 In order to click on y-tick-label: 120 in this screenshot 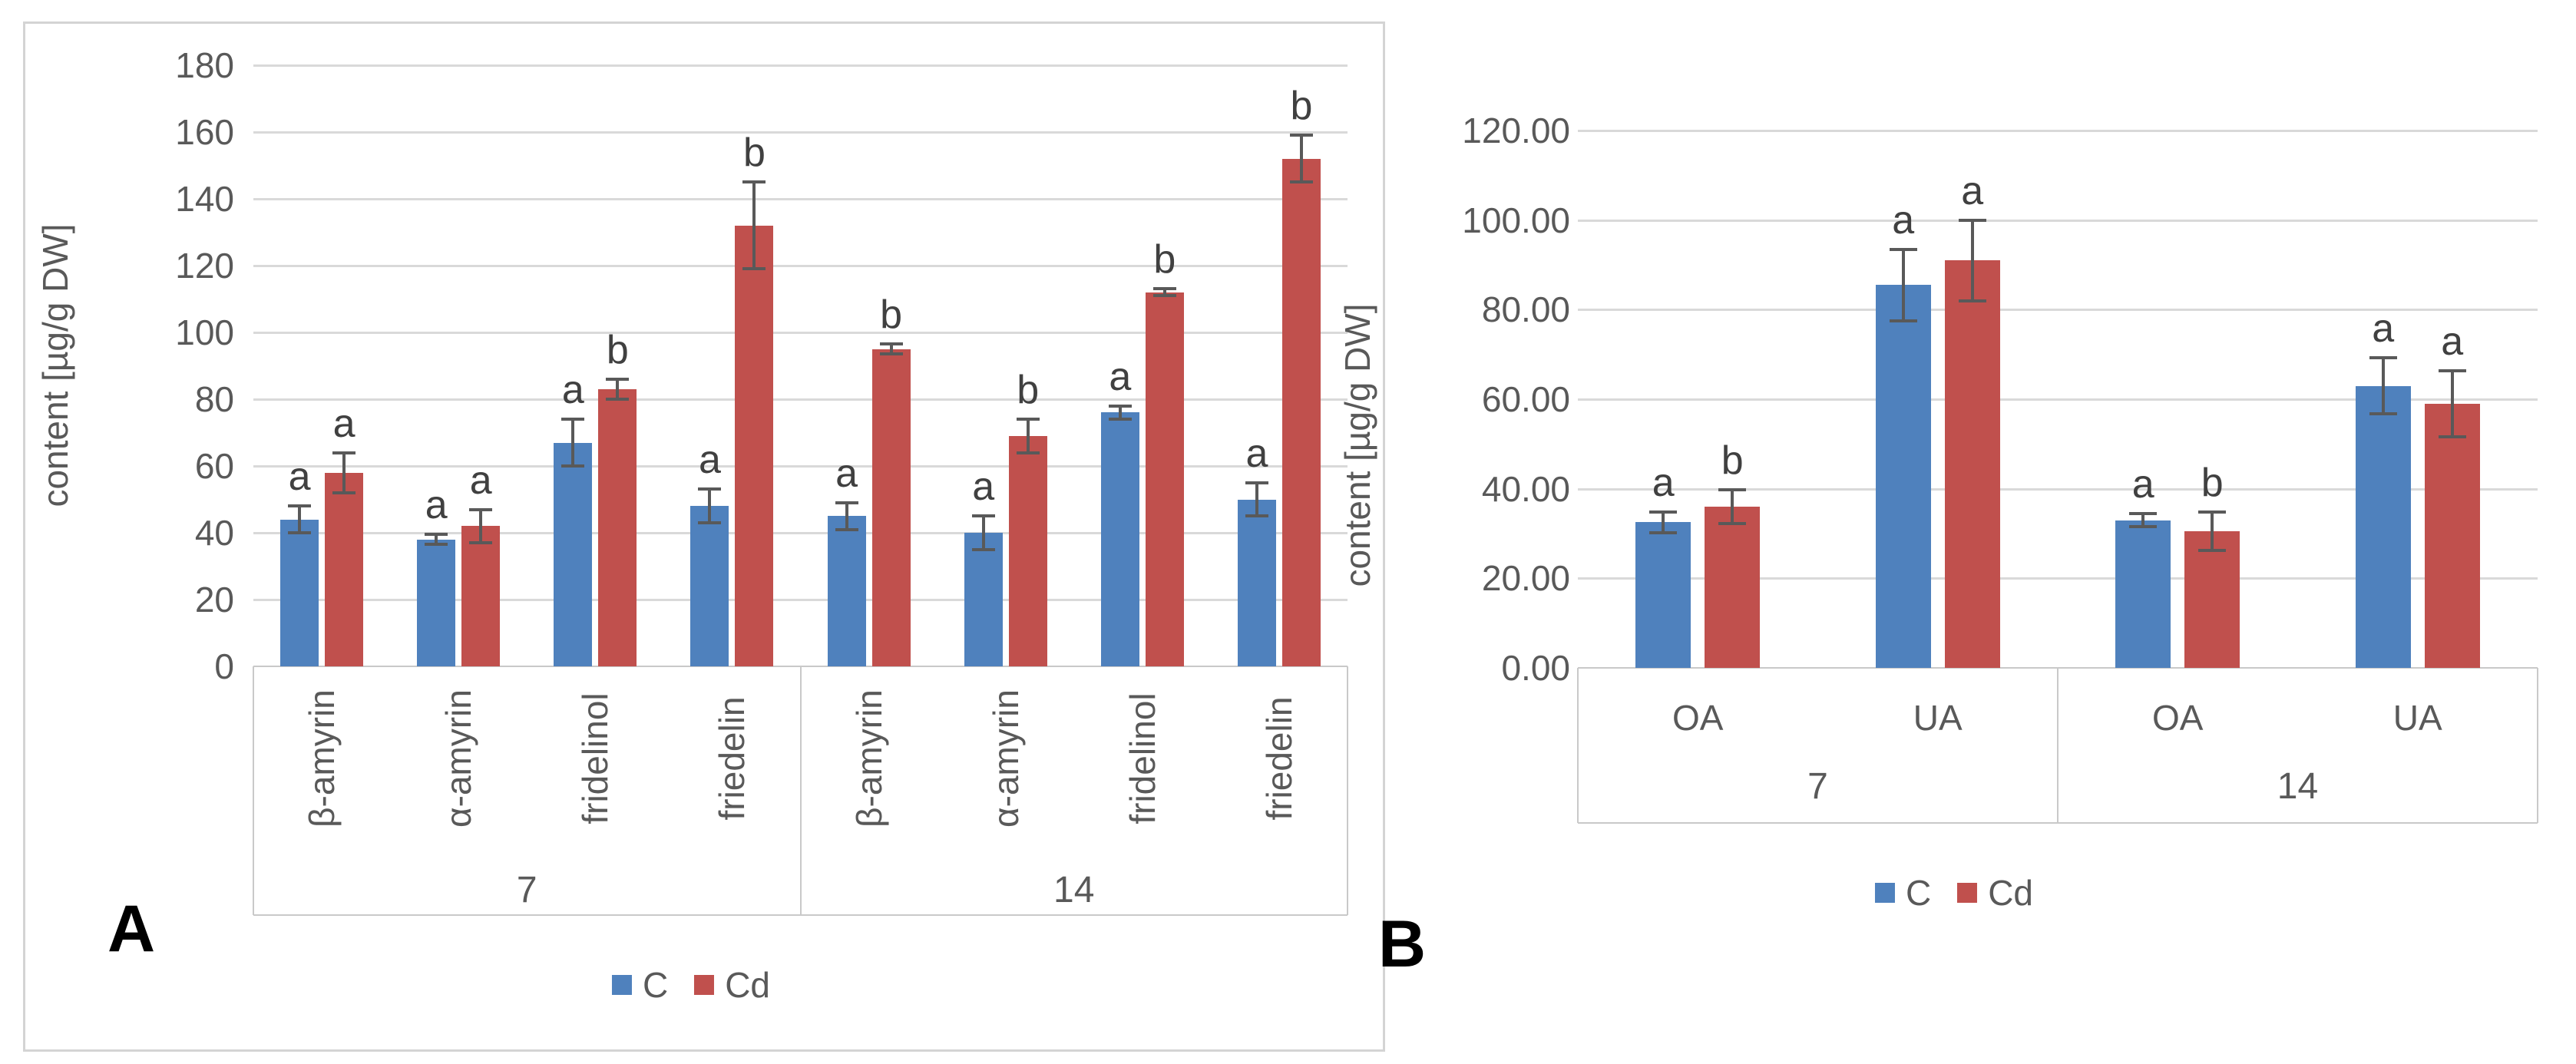, I will do `click(205, 266)`.